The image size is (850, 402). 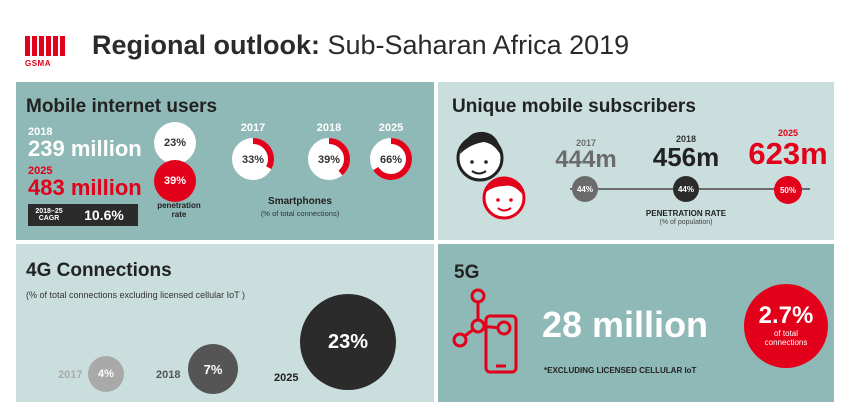 I want to click on smartphone-donut-2018: 2018 39%, so click(x=329, y=152).